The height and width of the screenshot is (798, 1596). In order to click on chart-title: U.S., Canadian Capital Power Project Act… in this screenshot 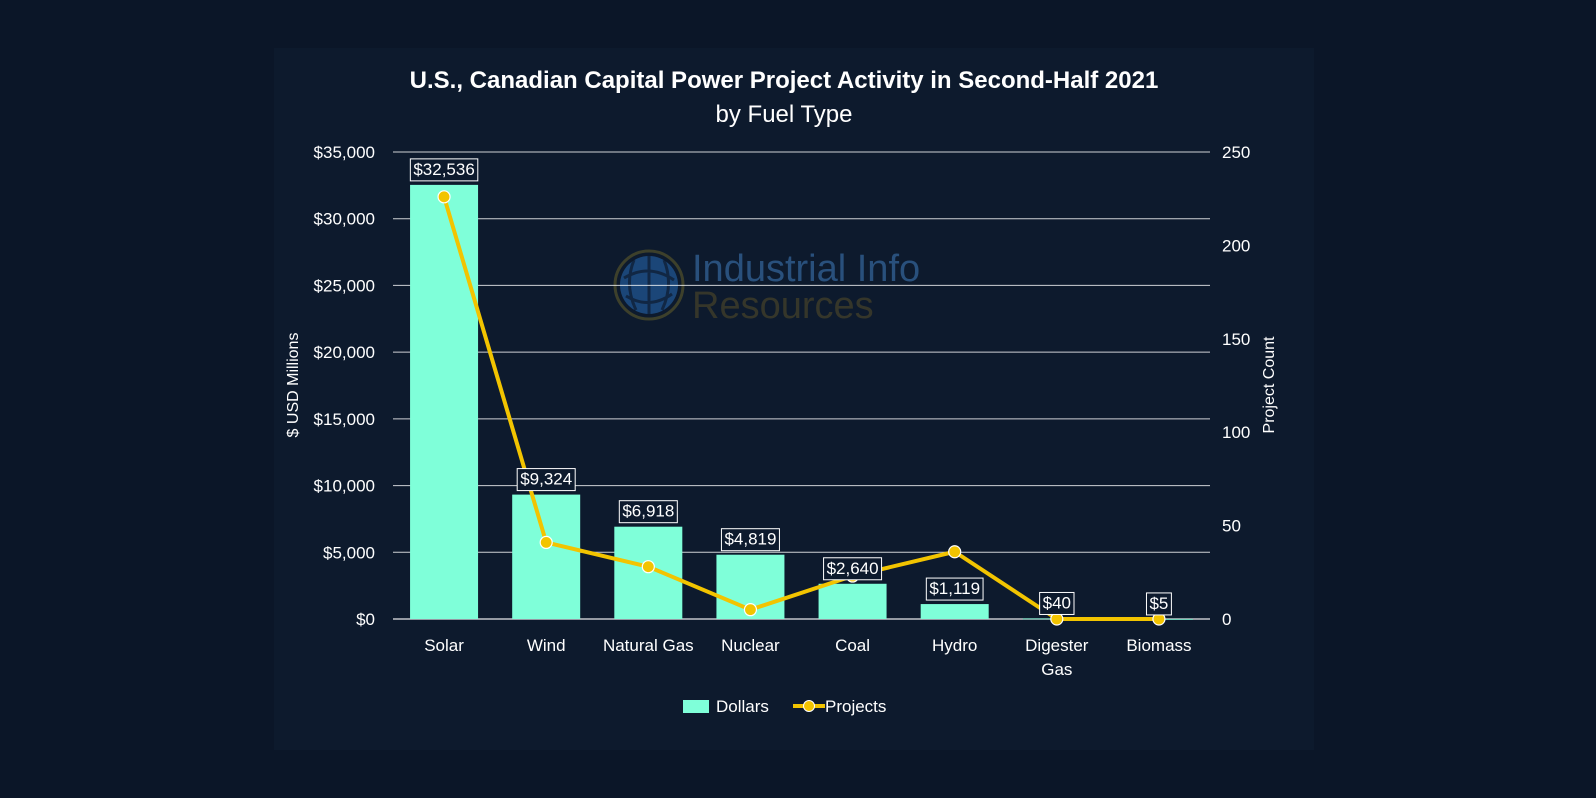, I will do `click(784, 80)`.